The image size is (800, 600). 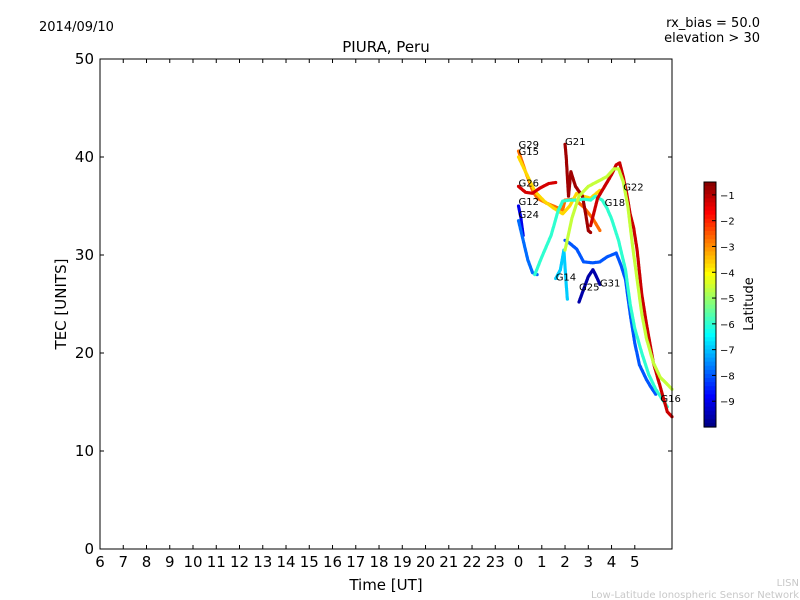 What do you see at coordinates (529, 215) in the screenshot?
I see `series-label-G24: G24` at bounding box center [529, 215].